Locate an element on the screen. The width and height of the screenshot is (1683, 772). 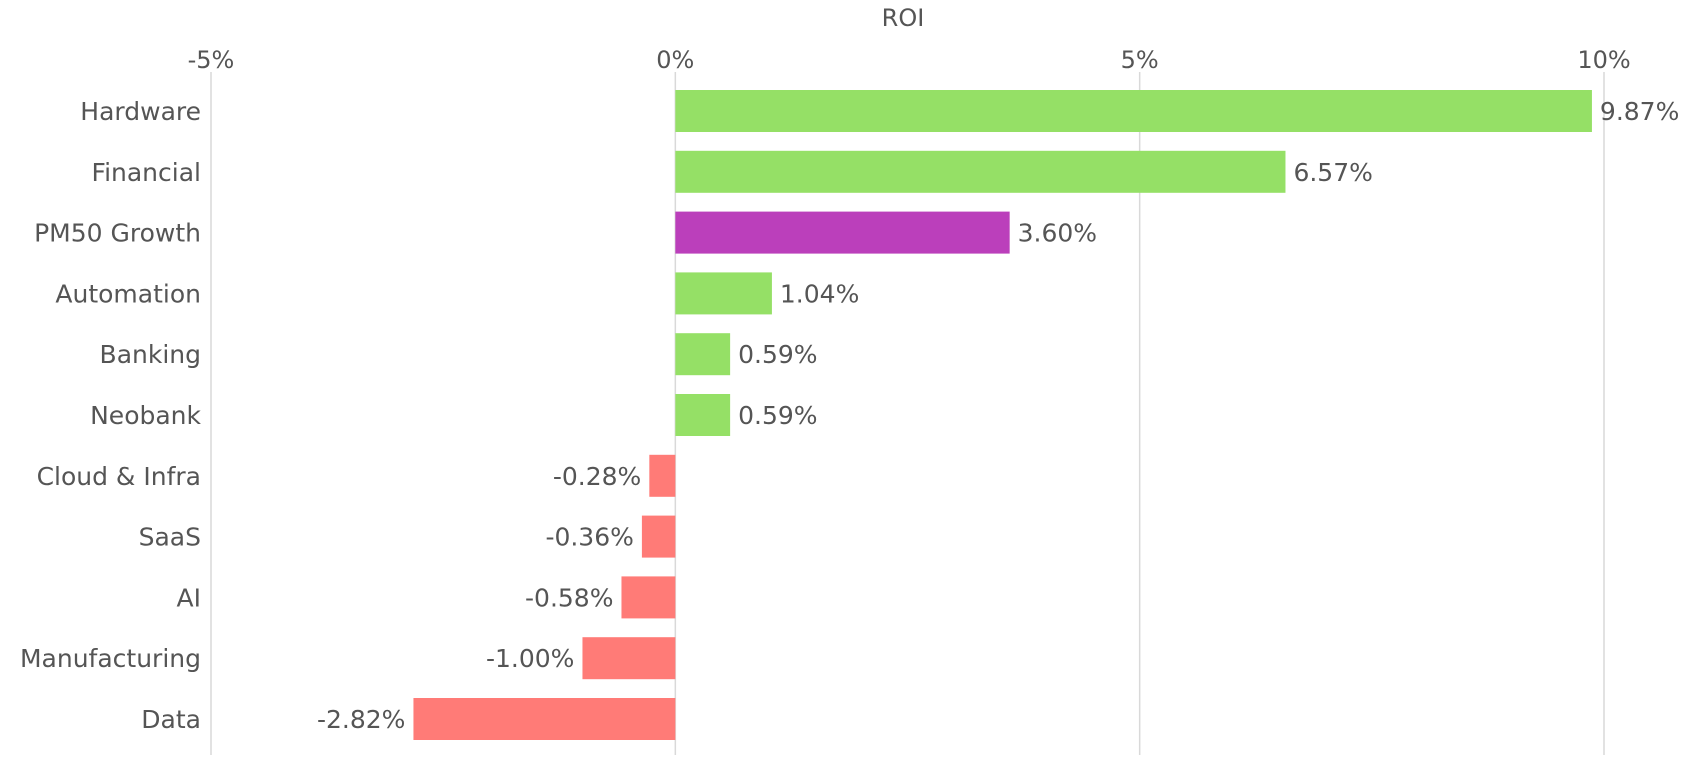
category-label: Data is located at coordinates (171, 719).